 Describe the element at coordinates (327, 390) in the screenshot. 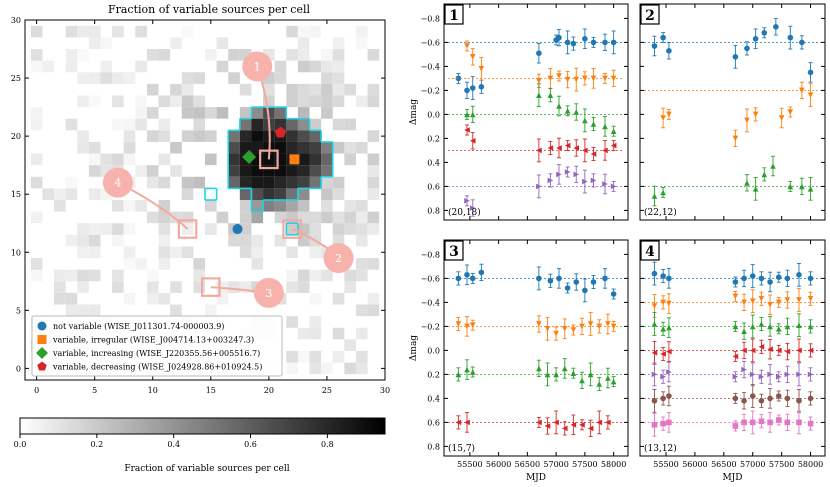

I see `x-tick-label: 25` at that location.